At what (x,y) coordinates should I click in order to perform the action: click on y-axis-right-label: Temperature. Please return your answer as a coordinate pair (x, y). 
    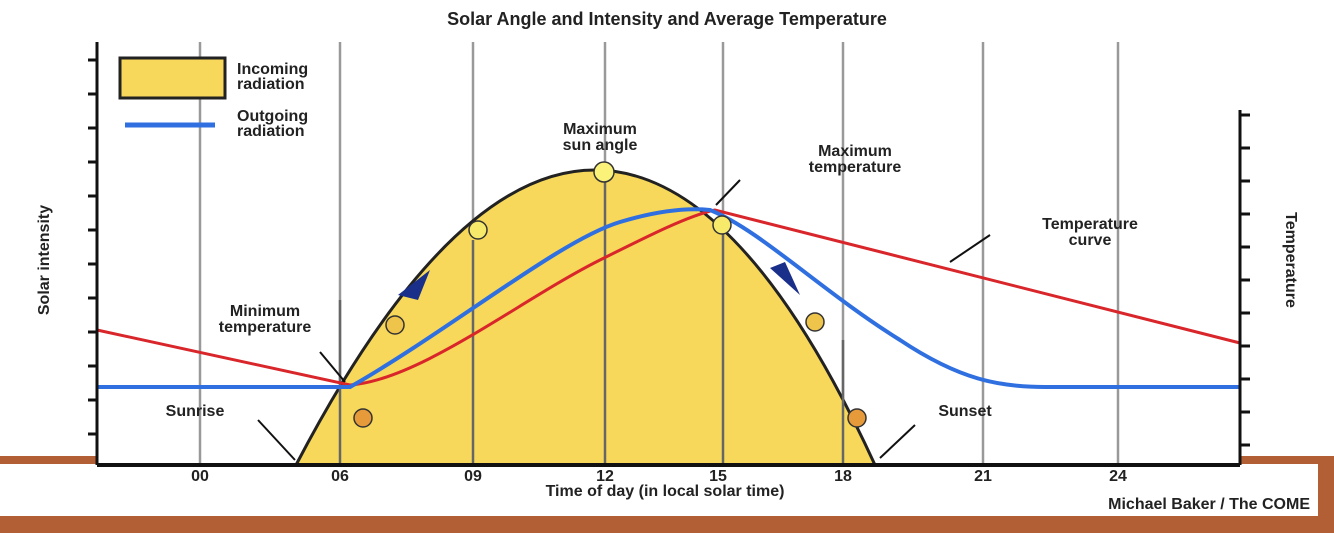
    Looking at the image, I should click on (1290, 260).